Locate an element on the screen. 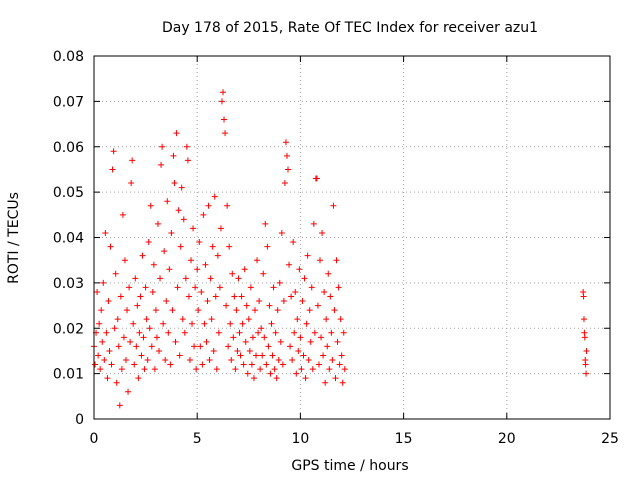 Image resolution: width=640 pixels, height=480 pixels. x-tick-label: 15 is located at coordinates (404, 439).